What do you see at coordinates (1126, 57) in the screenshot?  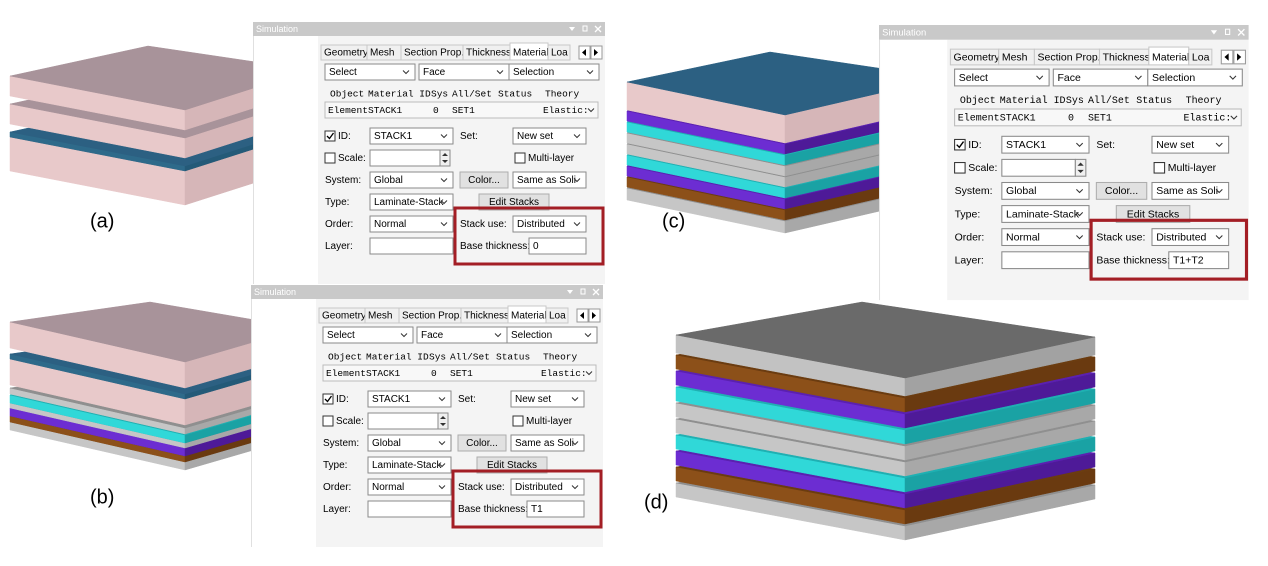 I see `tab-label: Thickness` at bounding box center [1126, 57].